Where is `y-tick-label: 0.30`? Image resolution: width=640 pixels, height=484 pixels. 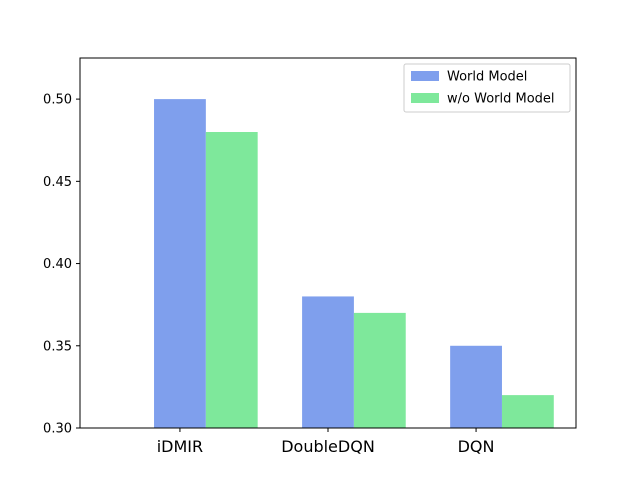 y-tick-label: 0.30 is located at coordinates (57, 429).